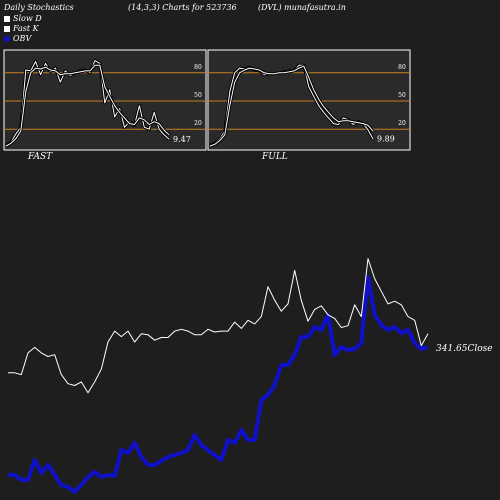  I want to click on chart-params: (14,3,3) Charts for 523736, so click(182, 7).